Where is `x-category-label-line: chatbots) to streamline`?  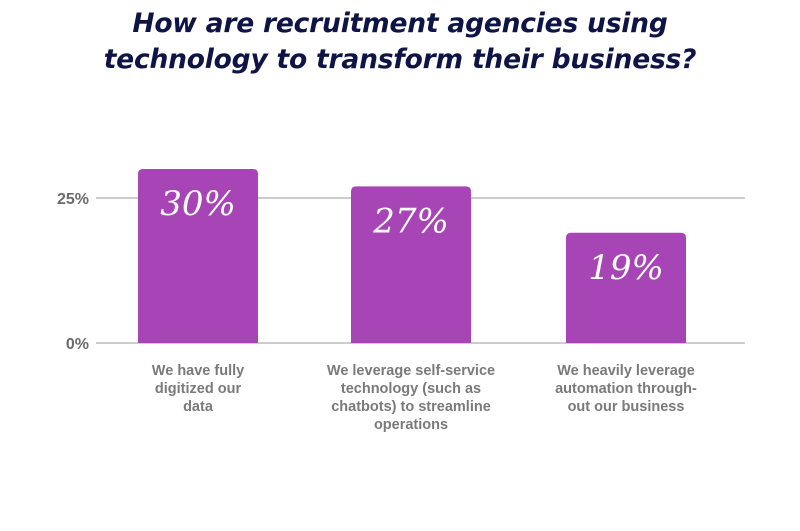 x-category-label-line: chatbots) to streamline is located at coordinates (411, 407).